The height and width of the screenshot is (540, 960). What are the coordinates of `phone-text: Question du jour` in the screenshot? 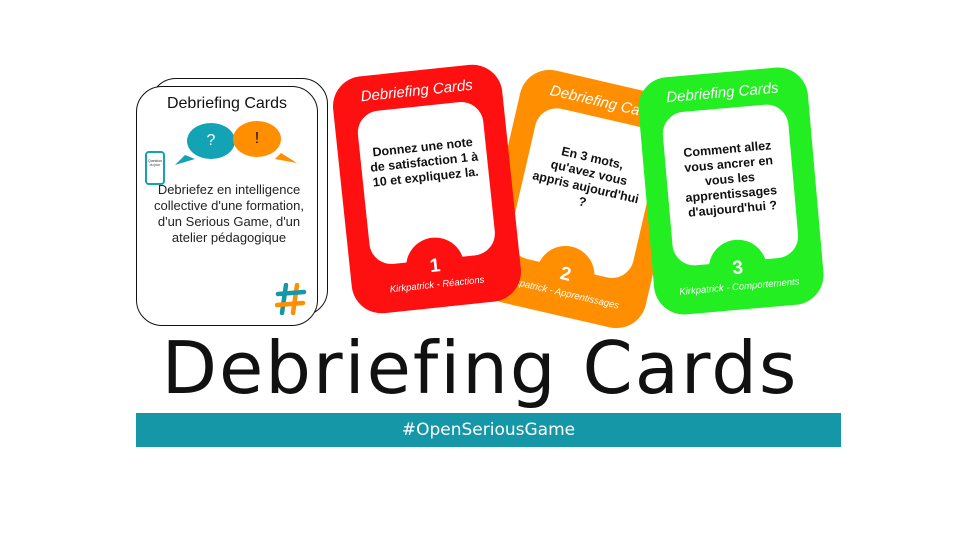 It's located at (154, 163).